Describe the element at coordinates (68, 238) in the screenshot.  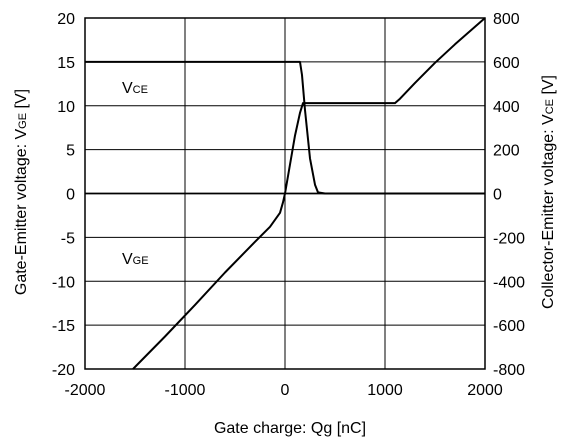
I see `y-tick-label-left: -5` at that location.